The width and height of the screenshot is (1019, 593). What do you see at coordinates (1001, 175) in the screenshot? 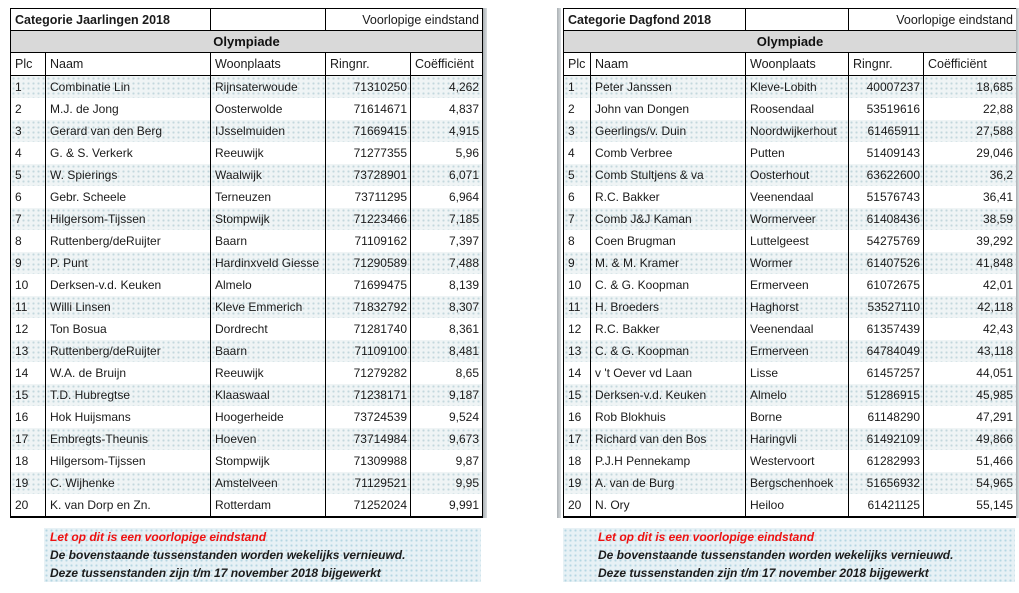
I see `cell-coefficient: 36,2` at bounding box center [1001, 175].